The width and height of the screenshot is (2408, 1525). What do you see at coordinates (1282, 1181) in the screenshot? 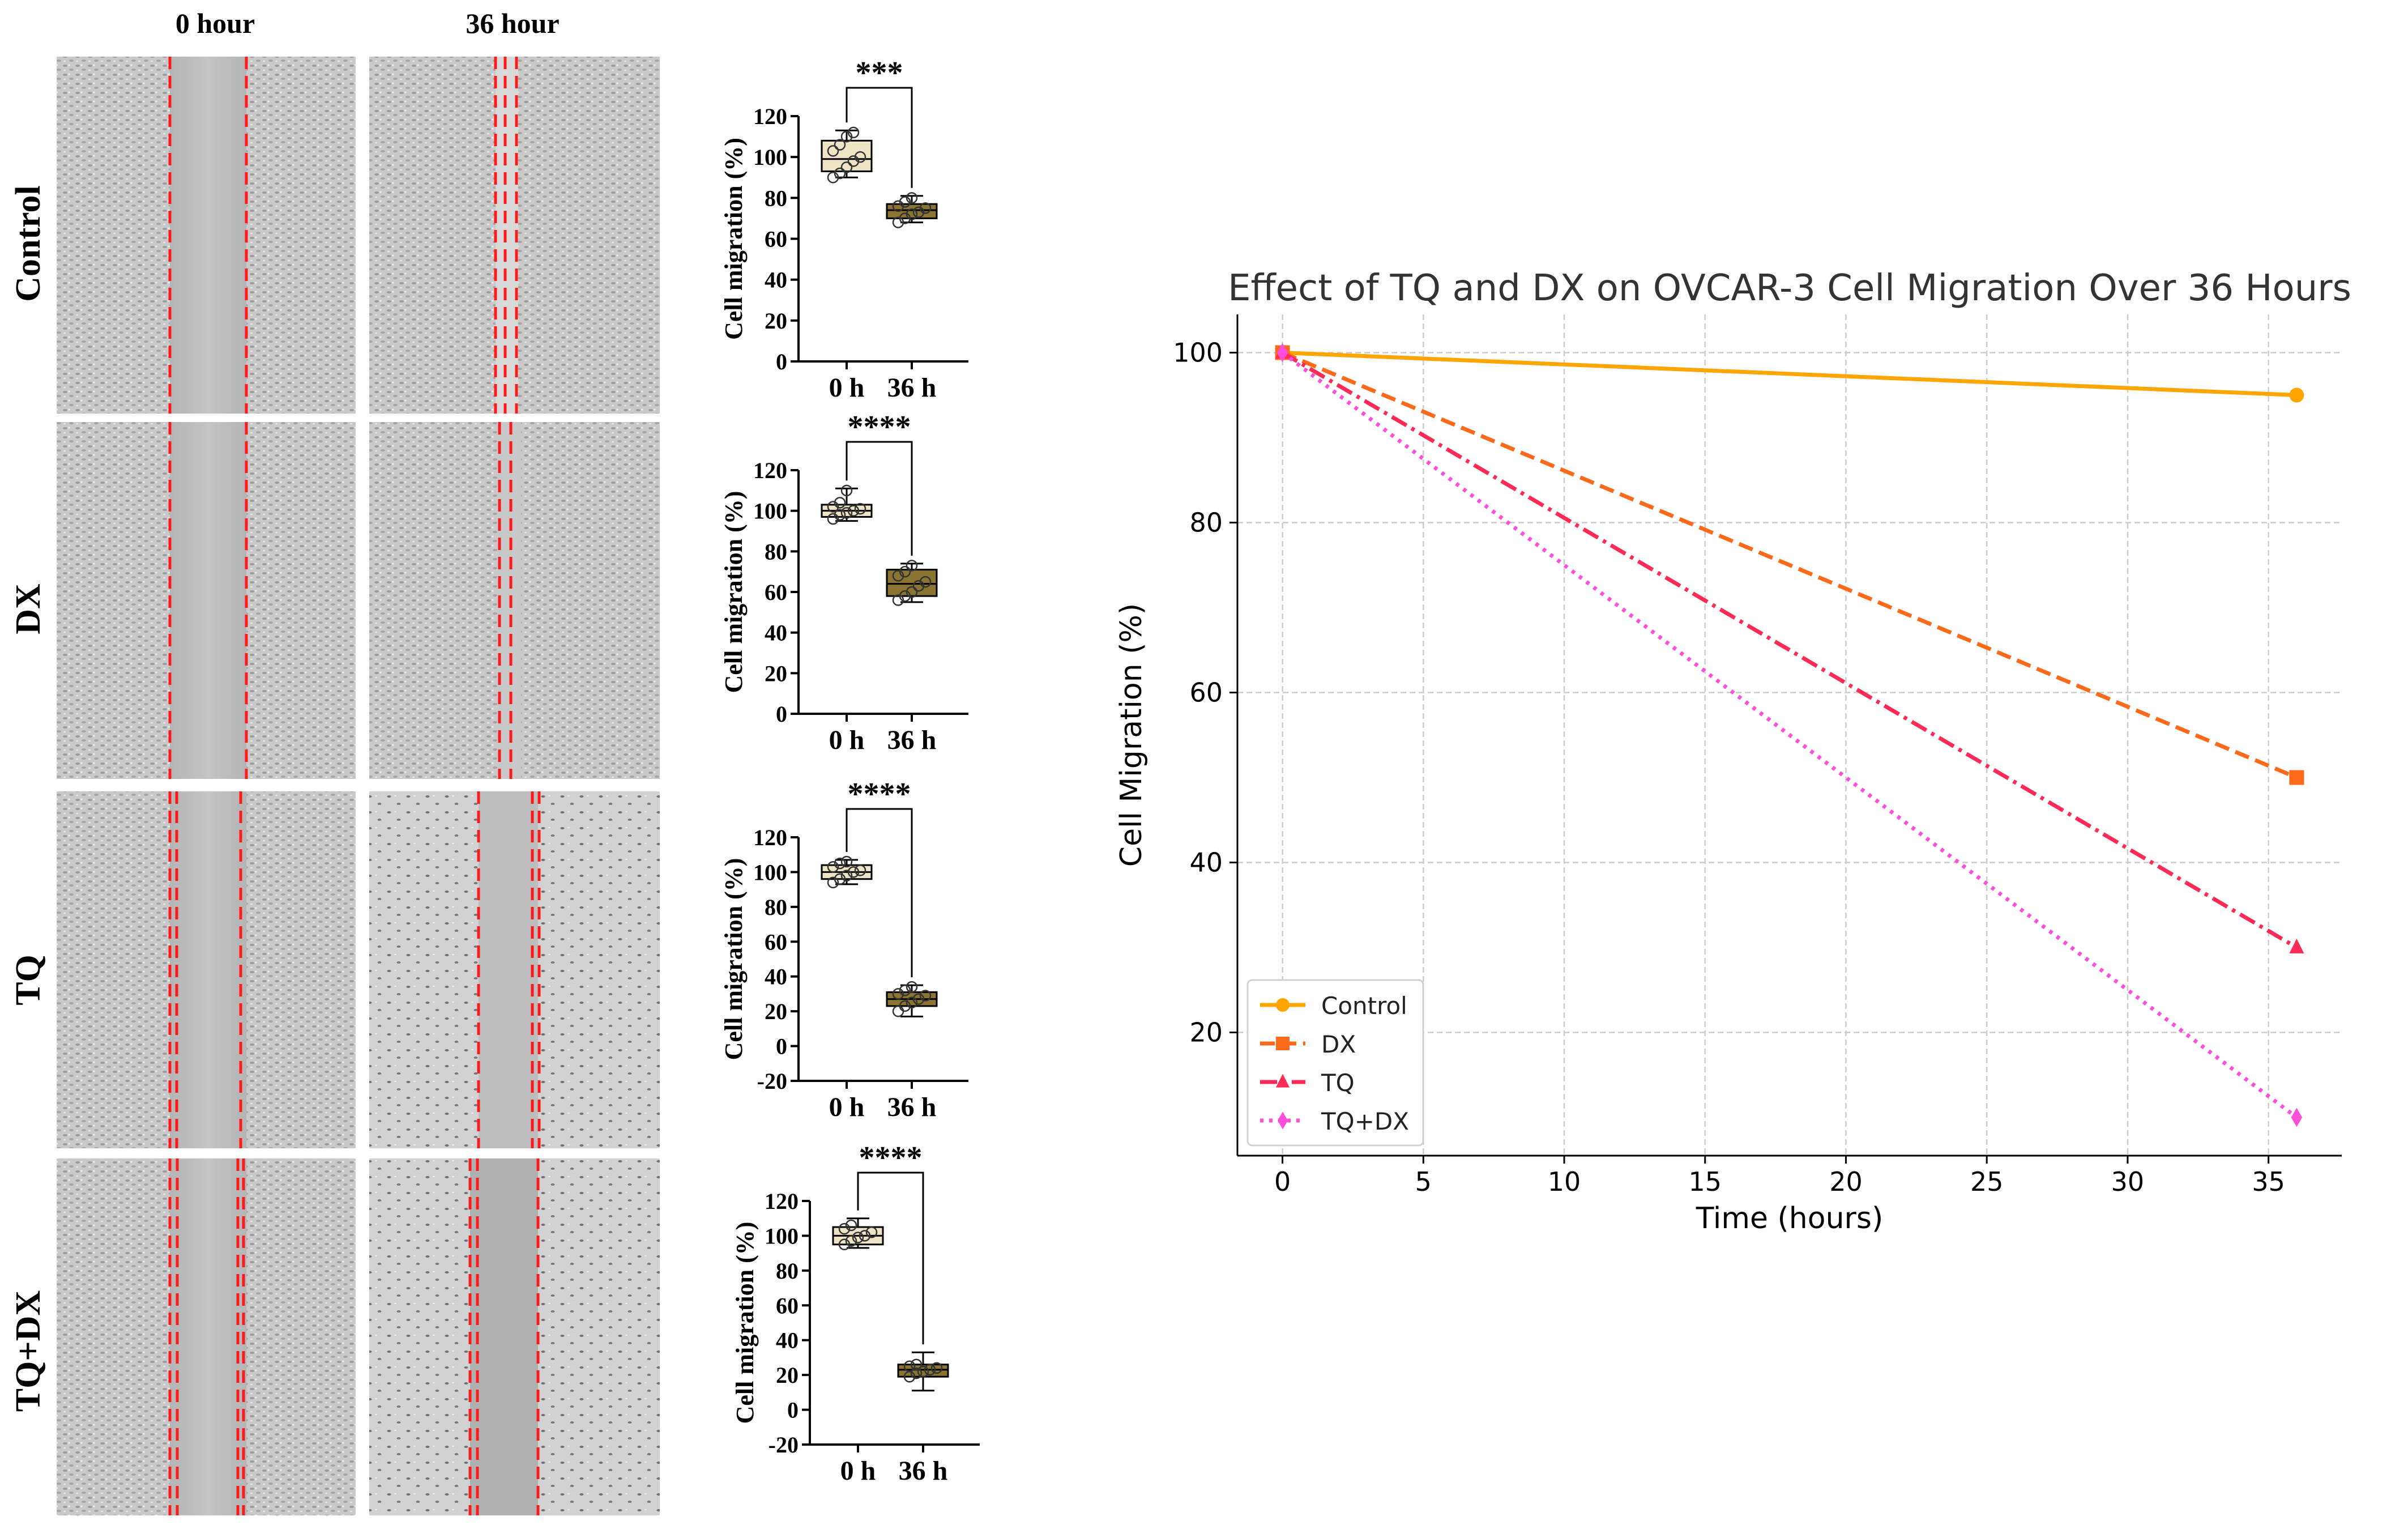
I see `x-tick-label: 0` at bounding box center [1282, 1181].